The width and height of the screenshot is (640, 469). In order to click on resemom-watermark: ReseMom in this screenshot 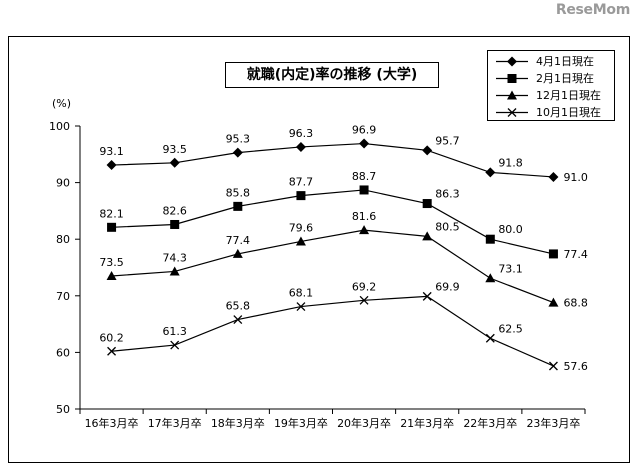, I will do `click(592, 10)`.